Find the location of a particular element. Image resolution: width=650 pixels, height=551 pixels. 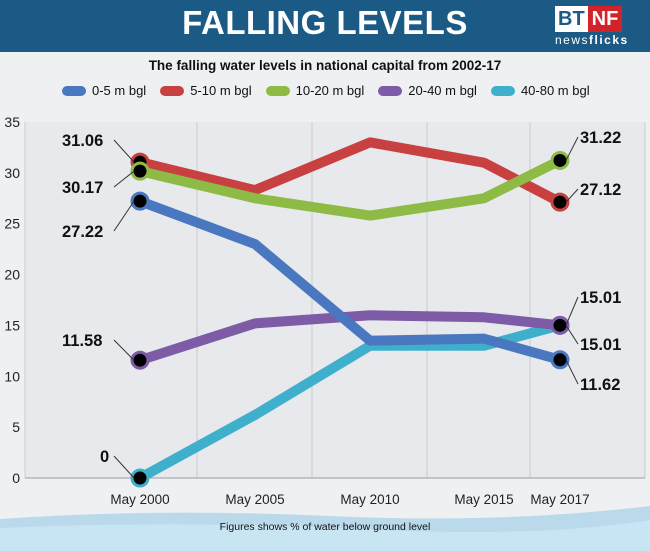

legend-label: 5-10 m bgl is located at coordinates (221, 90).